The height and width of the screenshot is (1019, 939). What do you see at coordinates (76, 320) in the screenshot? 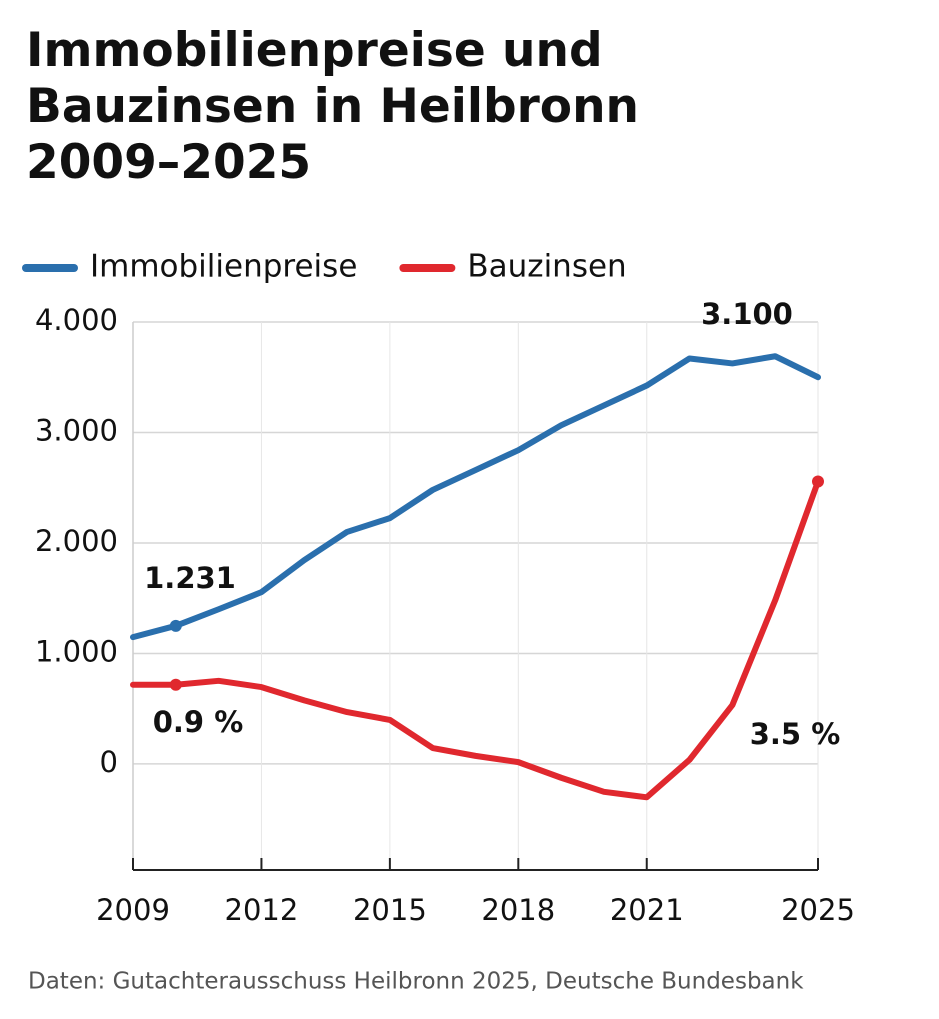
I see `y-tick-label: 4.000` at bounding box center [76, 320].